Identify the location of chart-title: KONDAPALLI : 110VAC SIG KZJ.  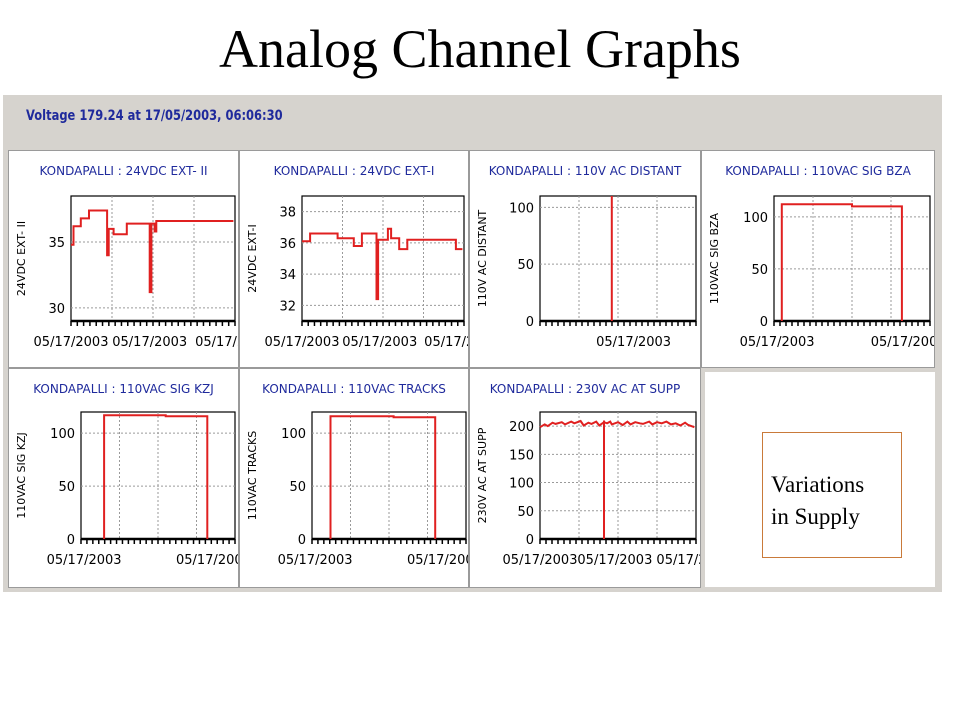
(123, 389).